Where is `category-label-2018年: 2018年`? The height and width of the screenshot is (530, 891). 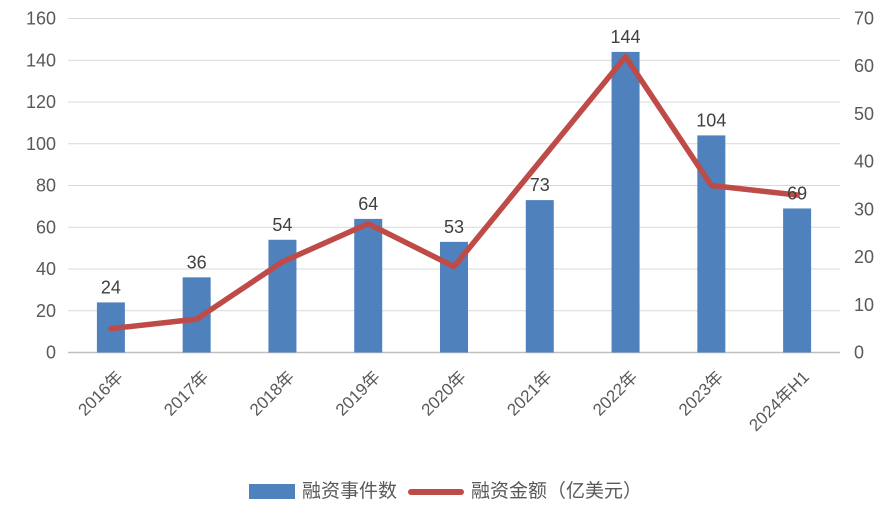
category-label-2018年: 2018年 is located at coordinates (272, 393).